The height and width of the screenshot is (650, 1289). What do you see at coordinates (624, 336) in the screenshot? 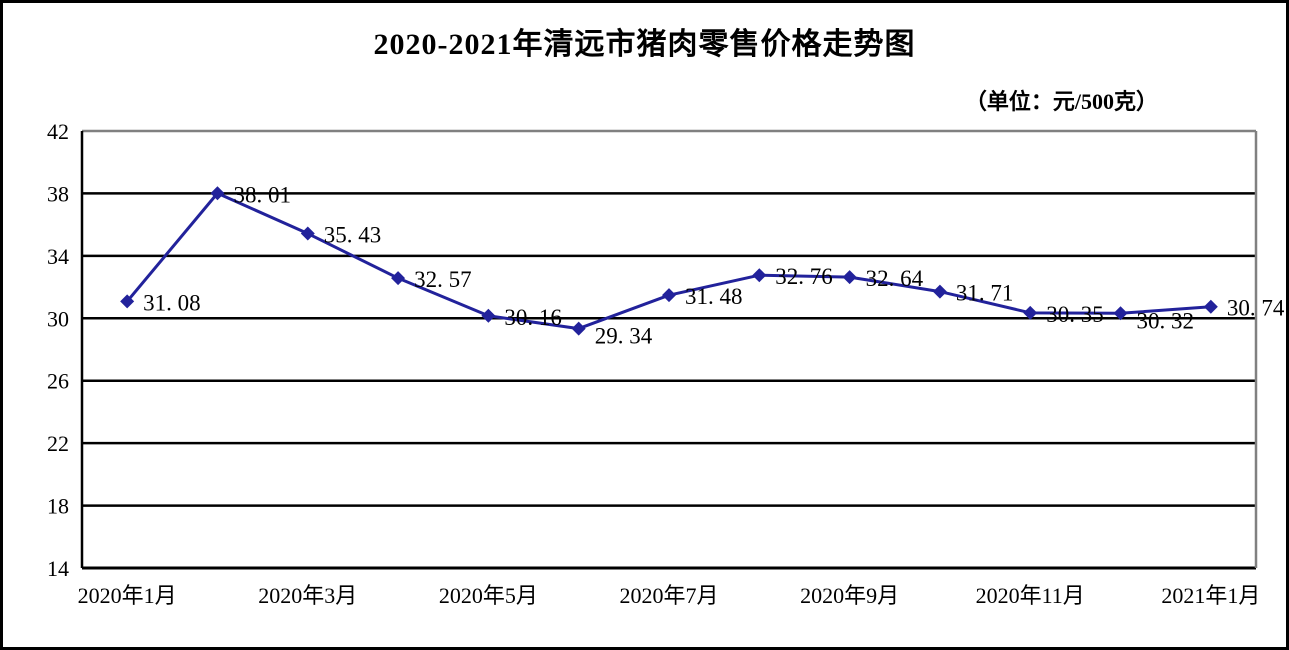
I see `data-point-label: 29. 34` at bounding box center [624, 336].